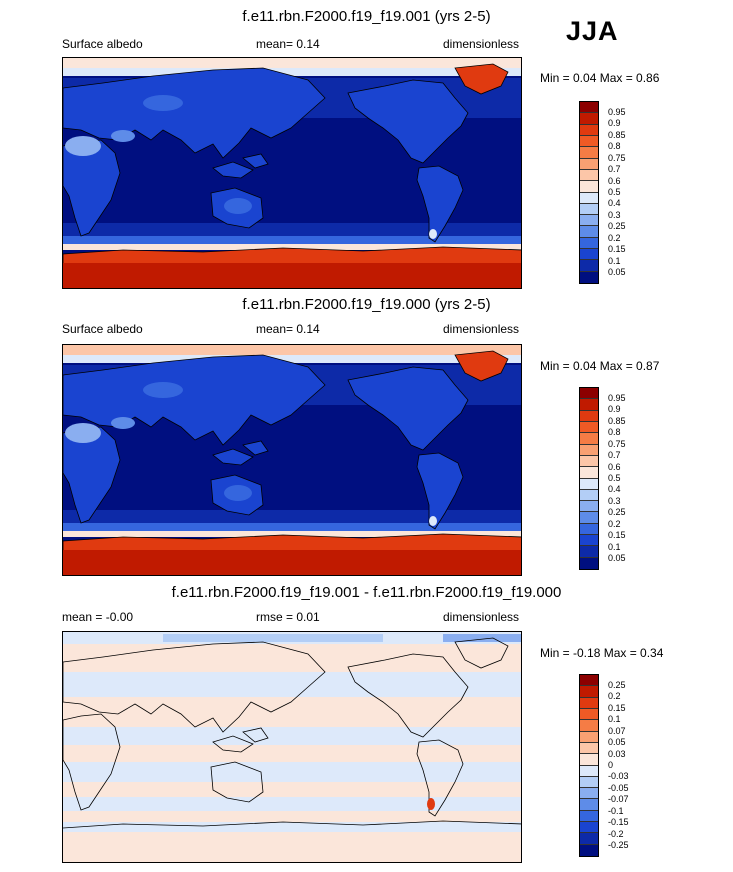 Image resolution: width=733 pixels, height=872 pixels. What do you see at coordinates (481, 366) in the screenshot?
I see `greenland-landmass` at bounding box center [481, 366].